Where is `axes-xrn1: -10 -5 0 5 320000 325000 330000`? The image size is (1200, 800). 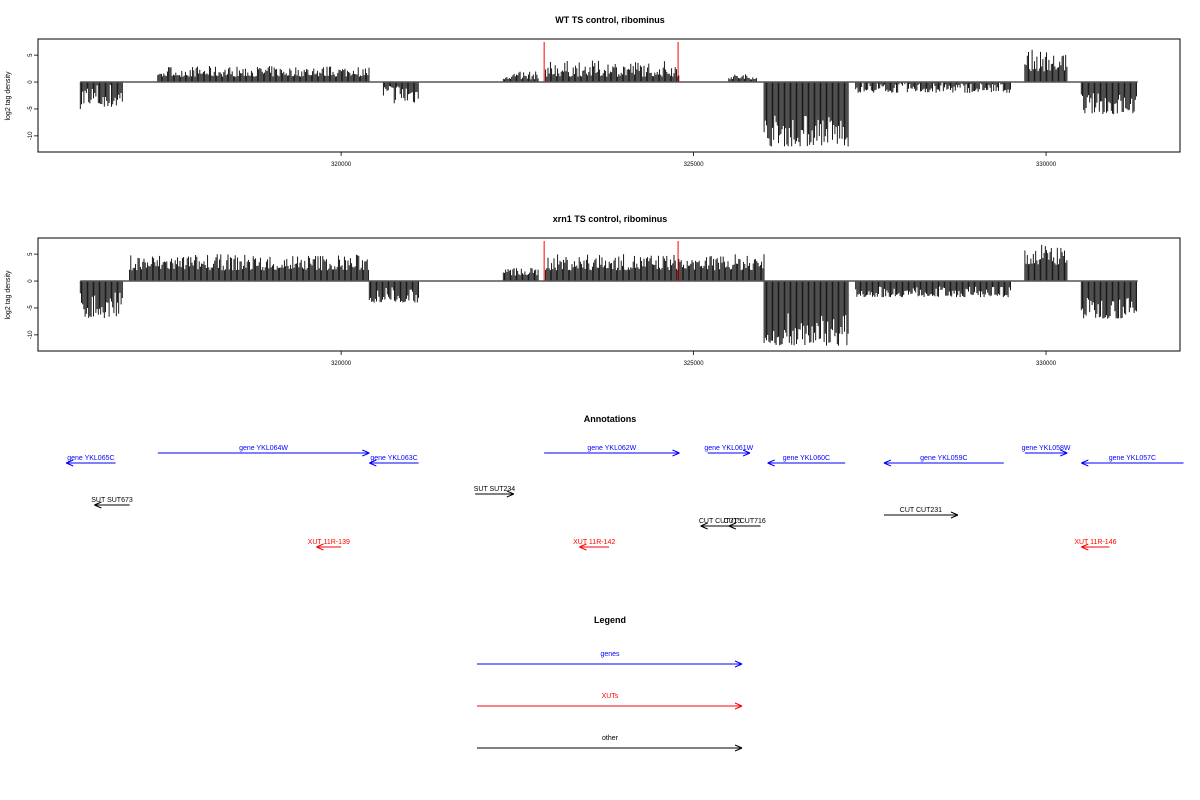
axes-xrn1: -10 -5 0 5 320000 325000 330000 is located at coordinates (542, 309).